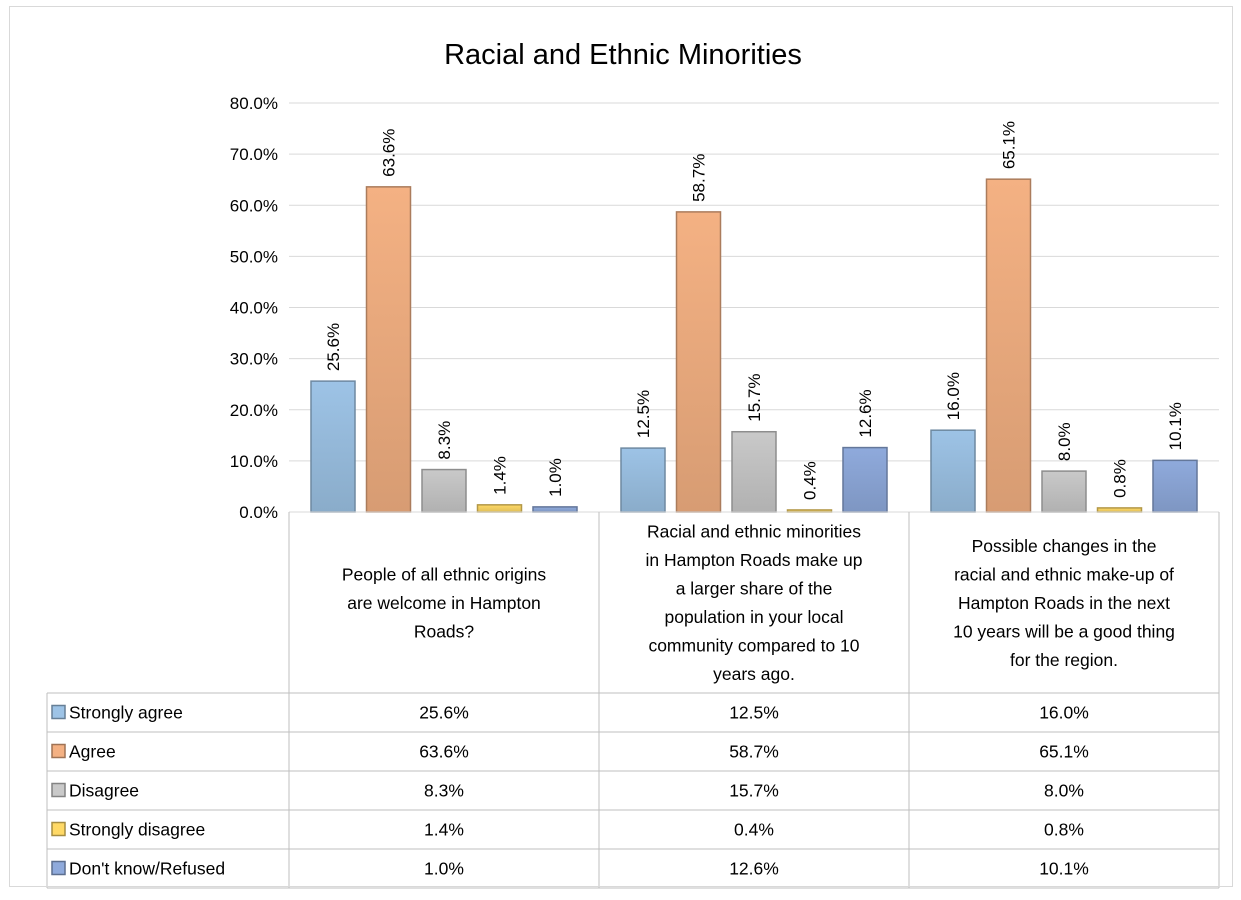 The image size is (1241, 900). Describe the element at coordinates (444, 869) in the screenshot. I see `table-cell: 1.0%` at that location.